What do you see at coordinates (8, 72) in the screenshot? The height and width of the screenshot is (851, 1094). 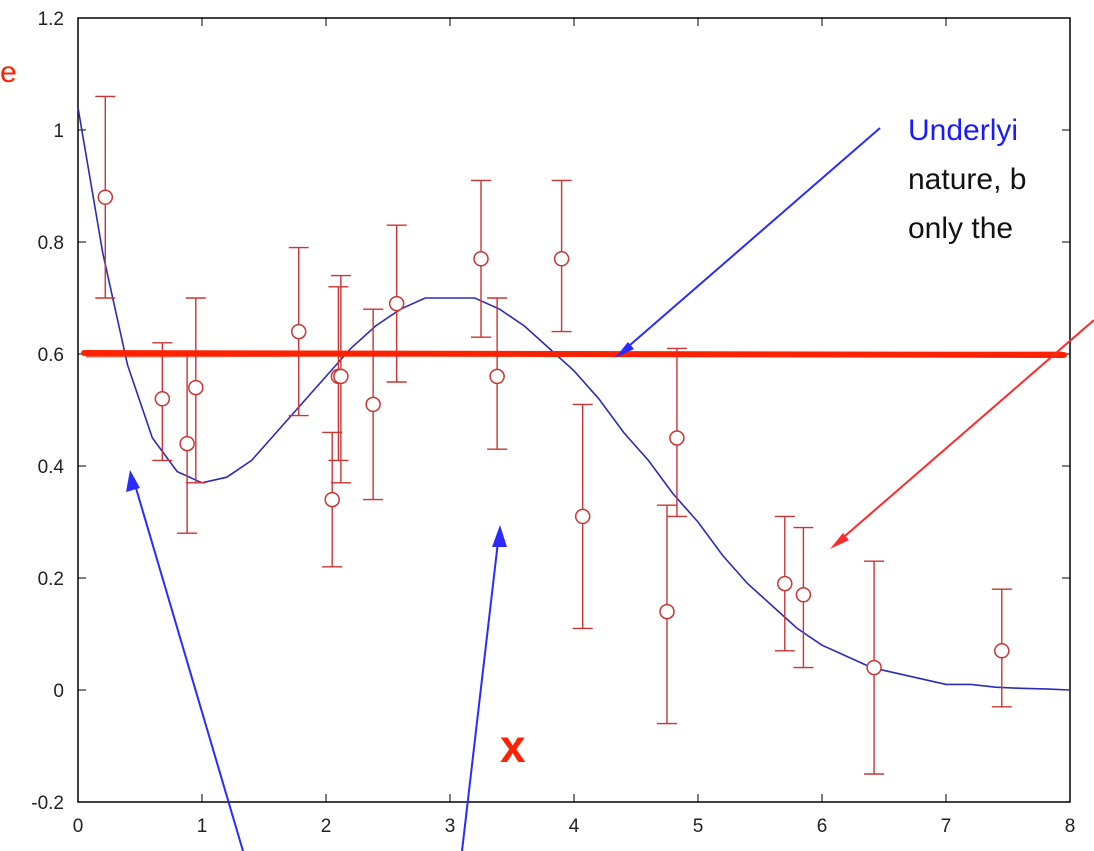 I see `annotation-left-fragment: e` at bounding box center [8, 72].